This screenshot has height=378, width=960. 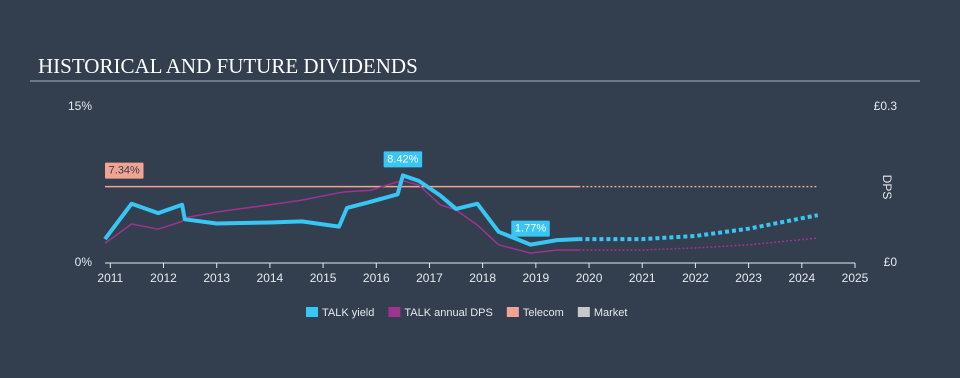 I want to click on value-label: 7.34%, so click(x=124, y=171).